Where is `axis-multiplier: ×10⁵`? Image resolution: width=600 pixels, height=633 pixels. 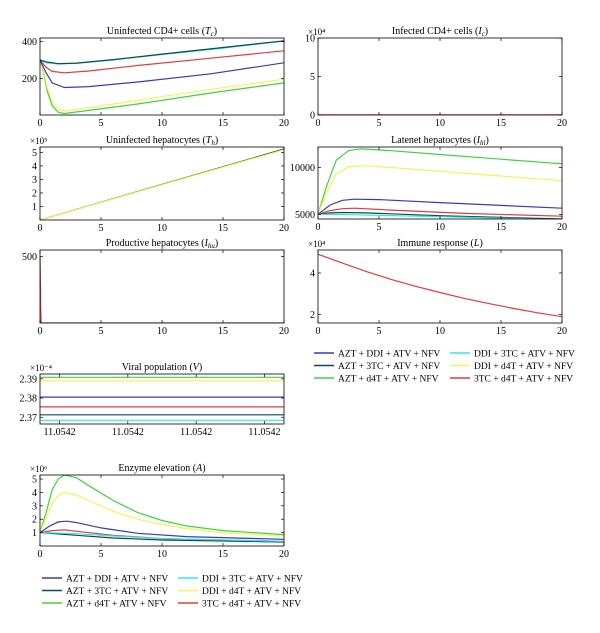 axis-multiplier: ×10⁵ is located at coordinates (38, 141).